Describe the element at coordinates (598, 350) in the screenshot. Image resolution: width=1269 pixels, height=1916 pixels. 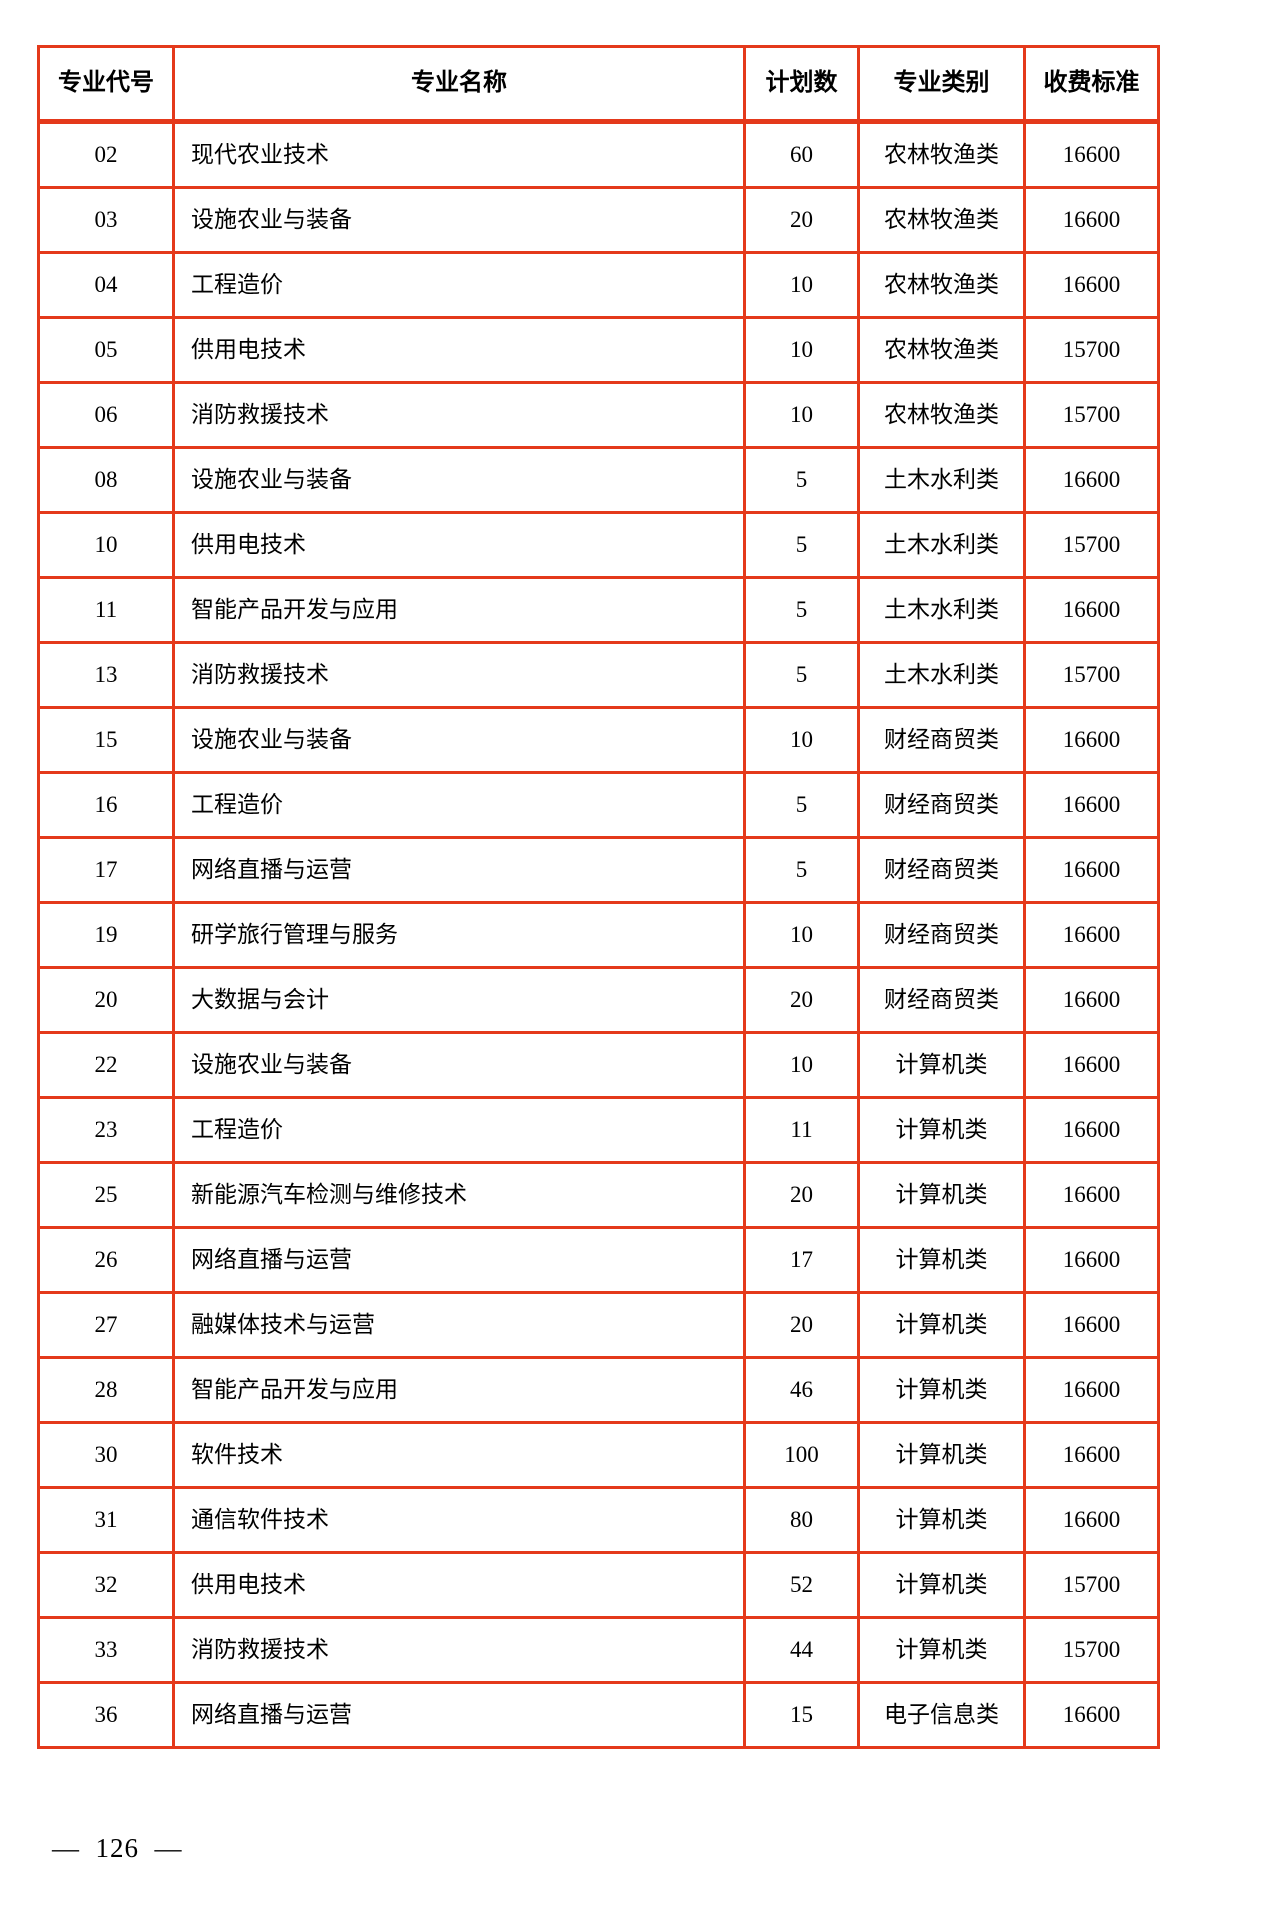
I see `table-row: 05 供用电技术 10 农林牧渔类 15700` at that location.